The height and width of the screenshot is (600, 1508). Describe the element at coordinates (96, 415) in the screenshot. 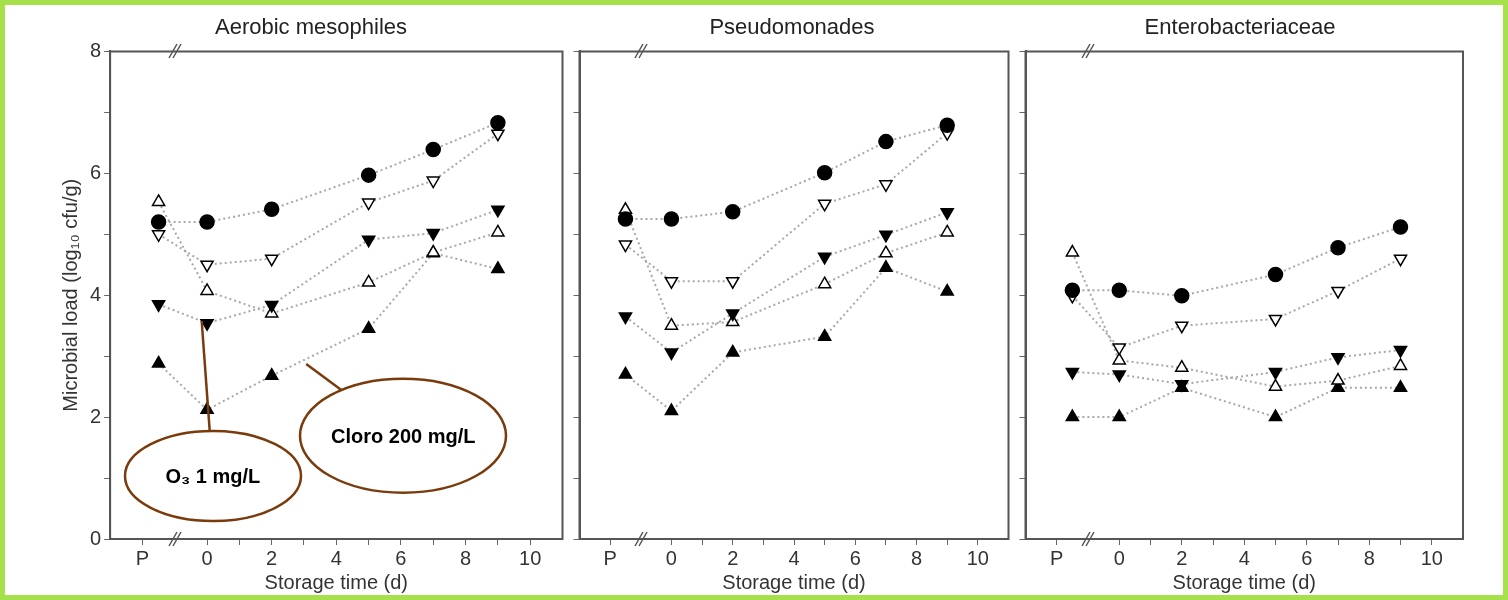

I see `y-tick-label: 2` at that location.